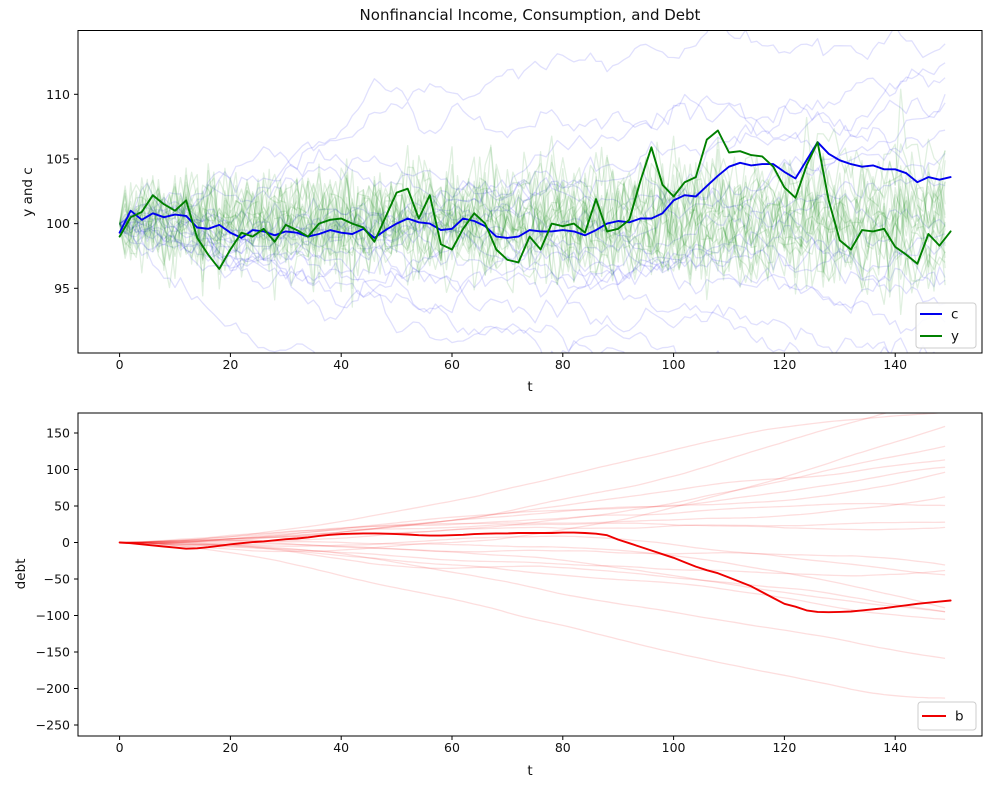  I want to click on y-tick-label: 50, so click(62, 506).